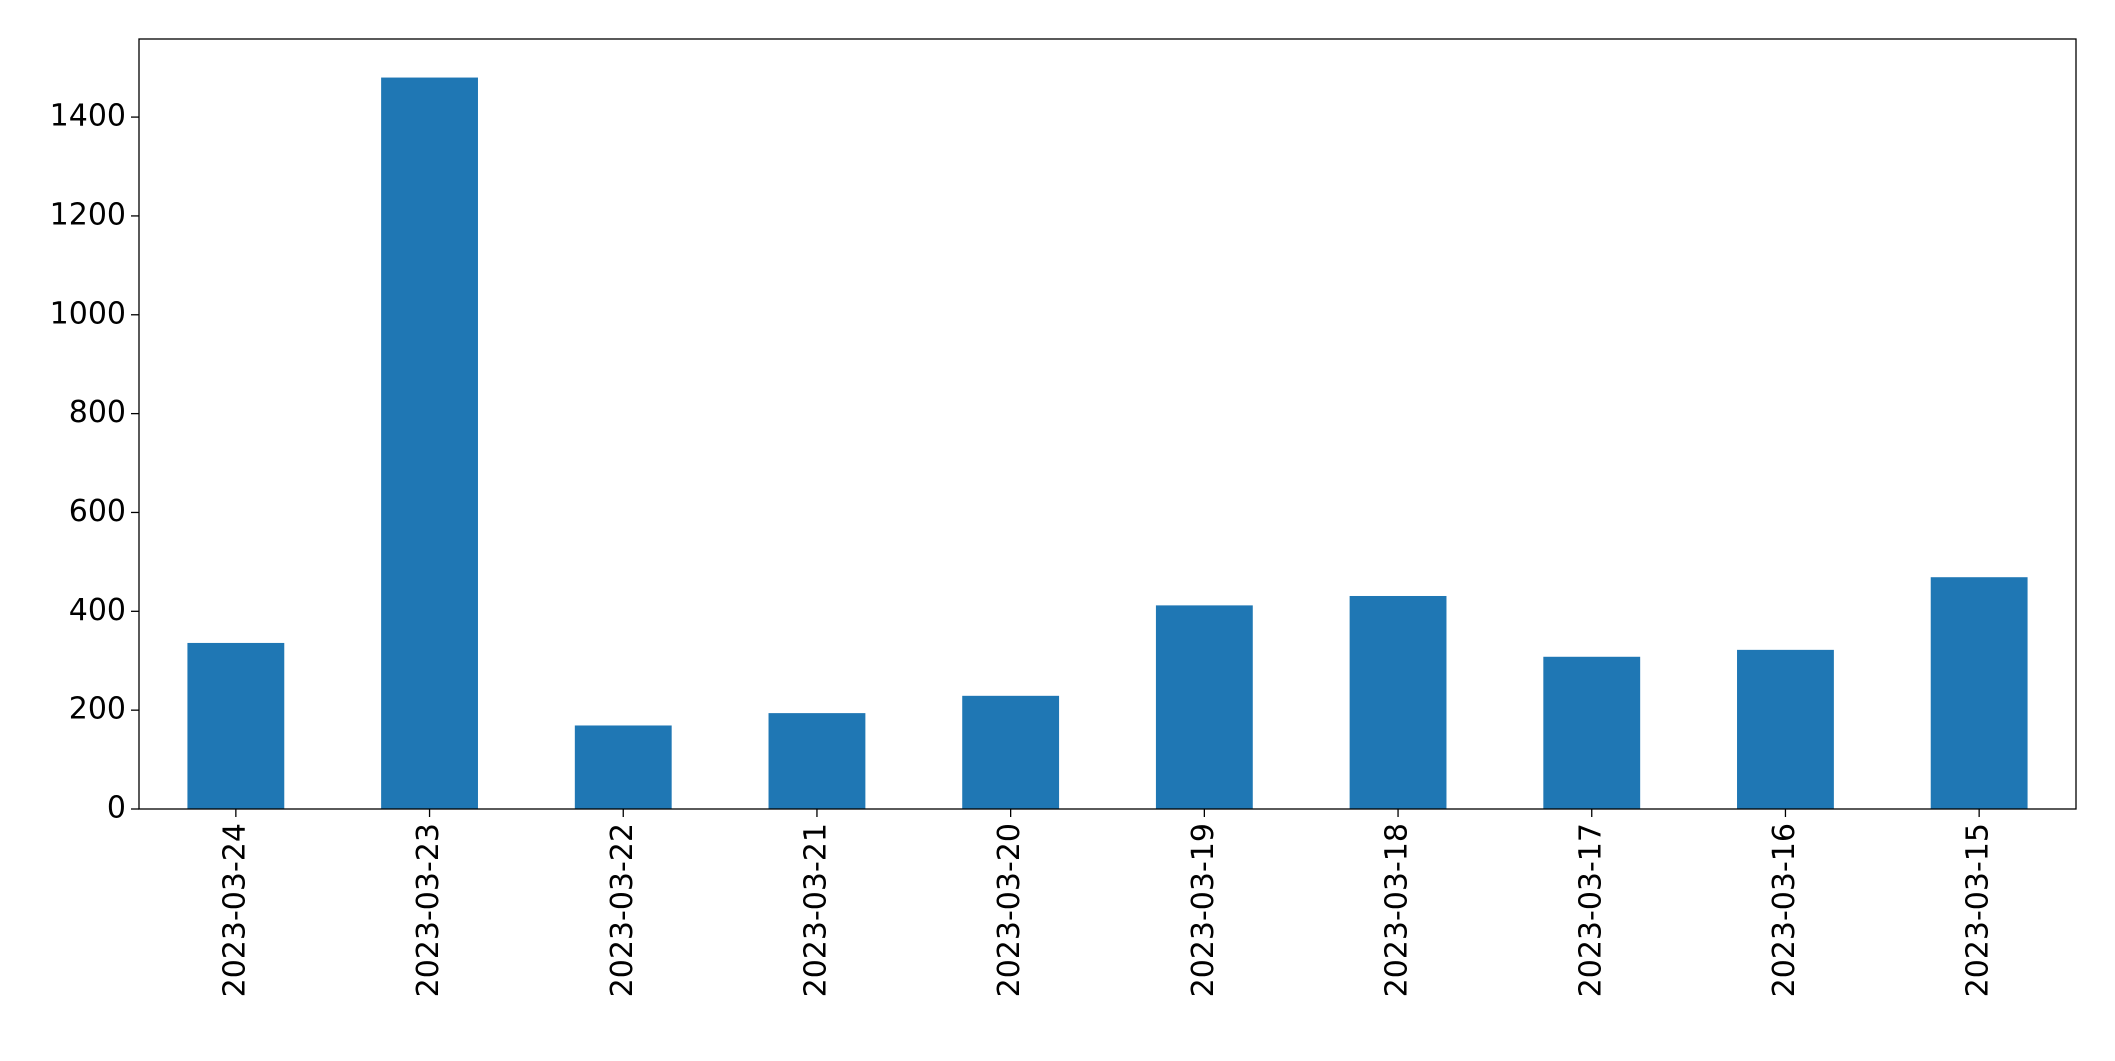 The height and width of the screenshot is (1061, 2115). Describe the element at coordinates (88, 313) in the screenshot. I see `y-tick-label: 1000` at that location.